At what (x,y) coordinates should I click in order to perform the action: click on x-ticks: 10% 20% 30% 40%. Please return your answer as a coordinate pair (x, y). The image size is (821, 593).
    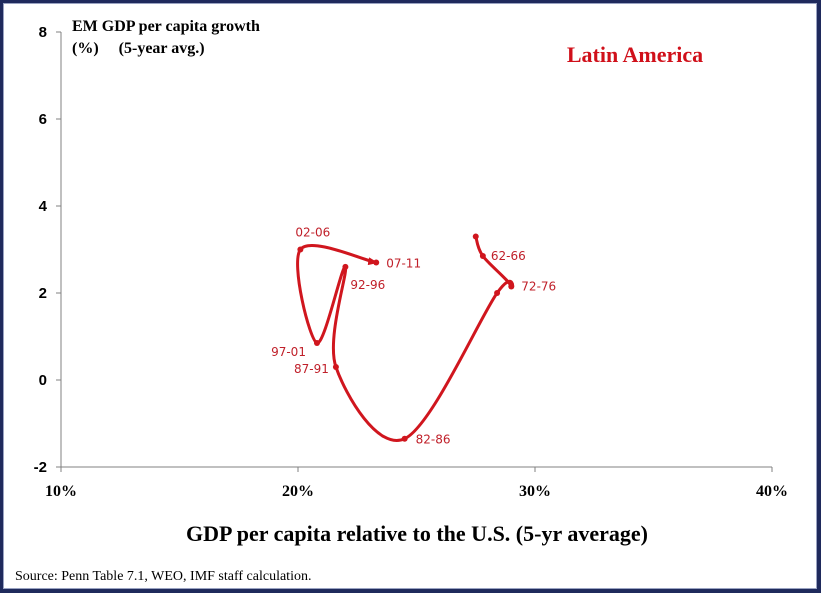
    Looking at the image, I should click on (416, 483).